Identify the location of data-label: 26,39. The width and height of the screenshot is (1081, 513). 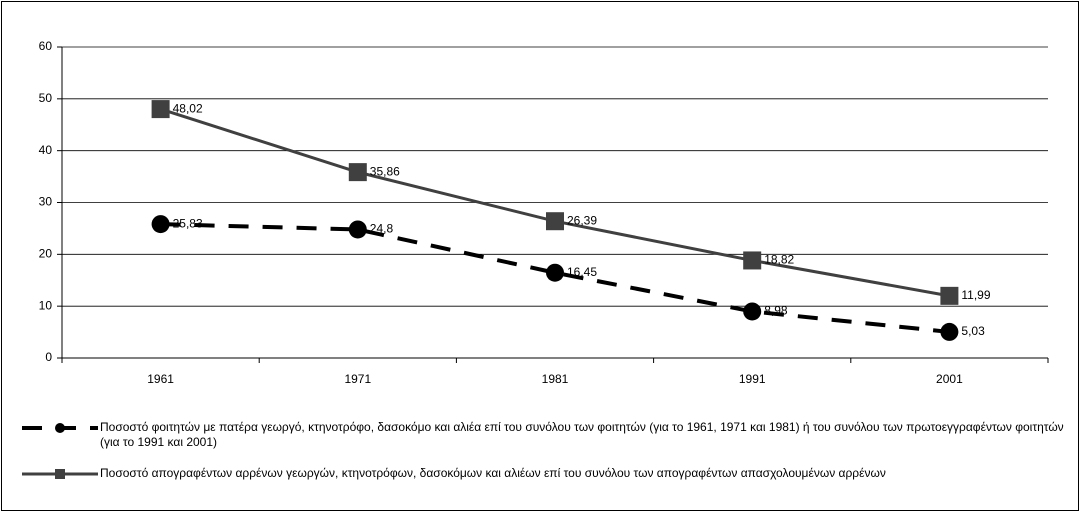
(582, 220).